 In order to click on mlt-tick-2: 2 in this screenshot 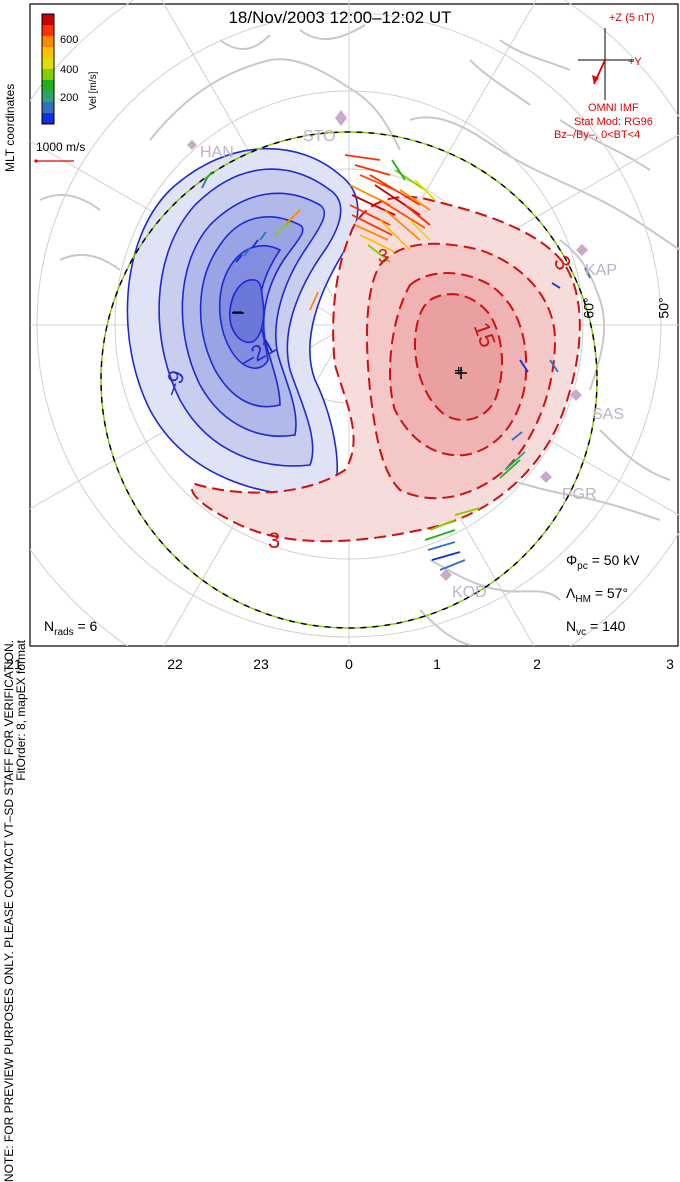, I will do `click(537, 664)`.